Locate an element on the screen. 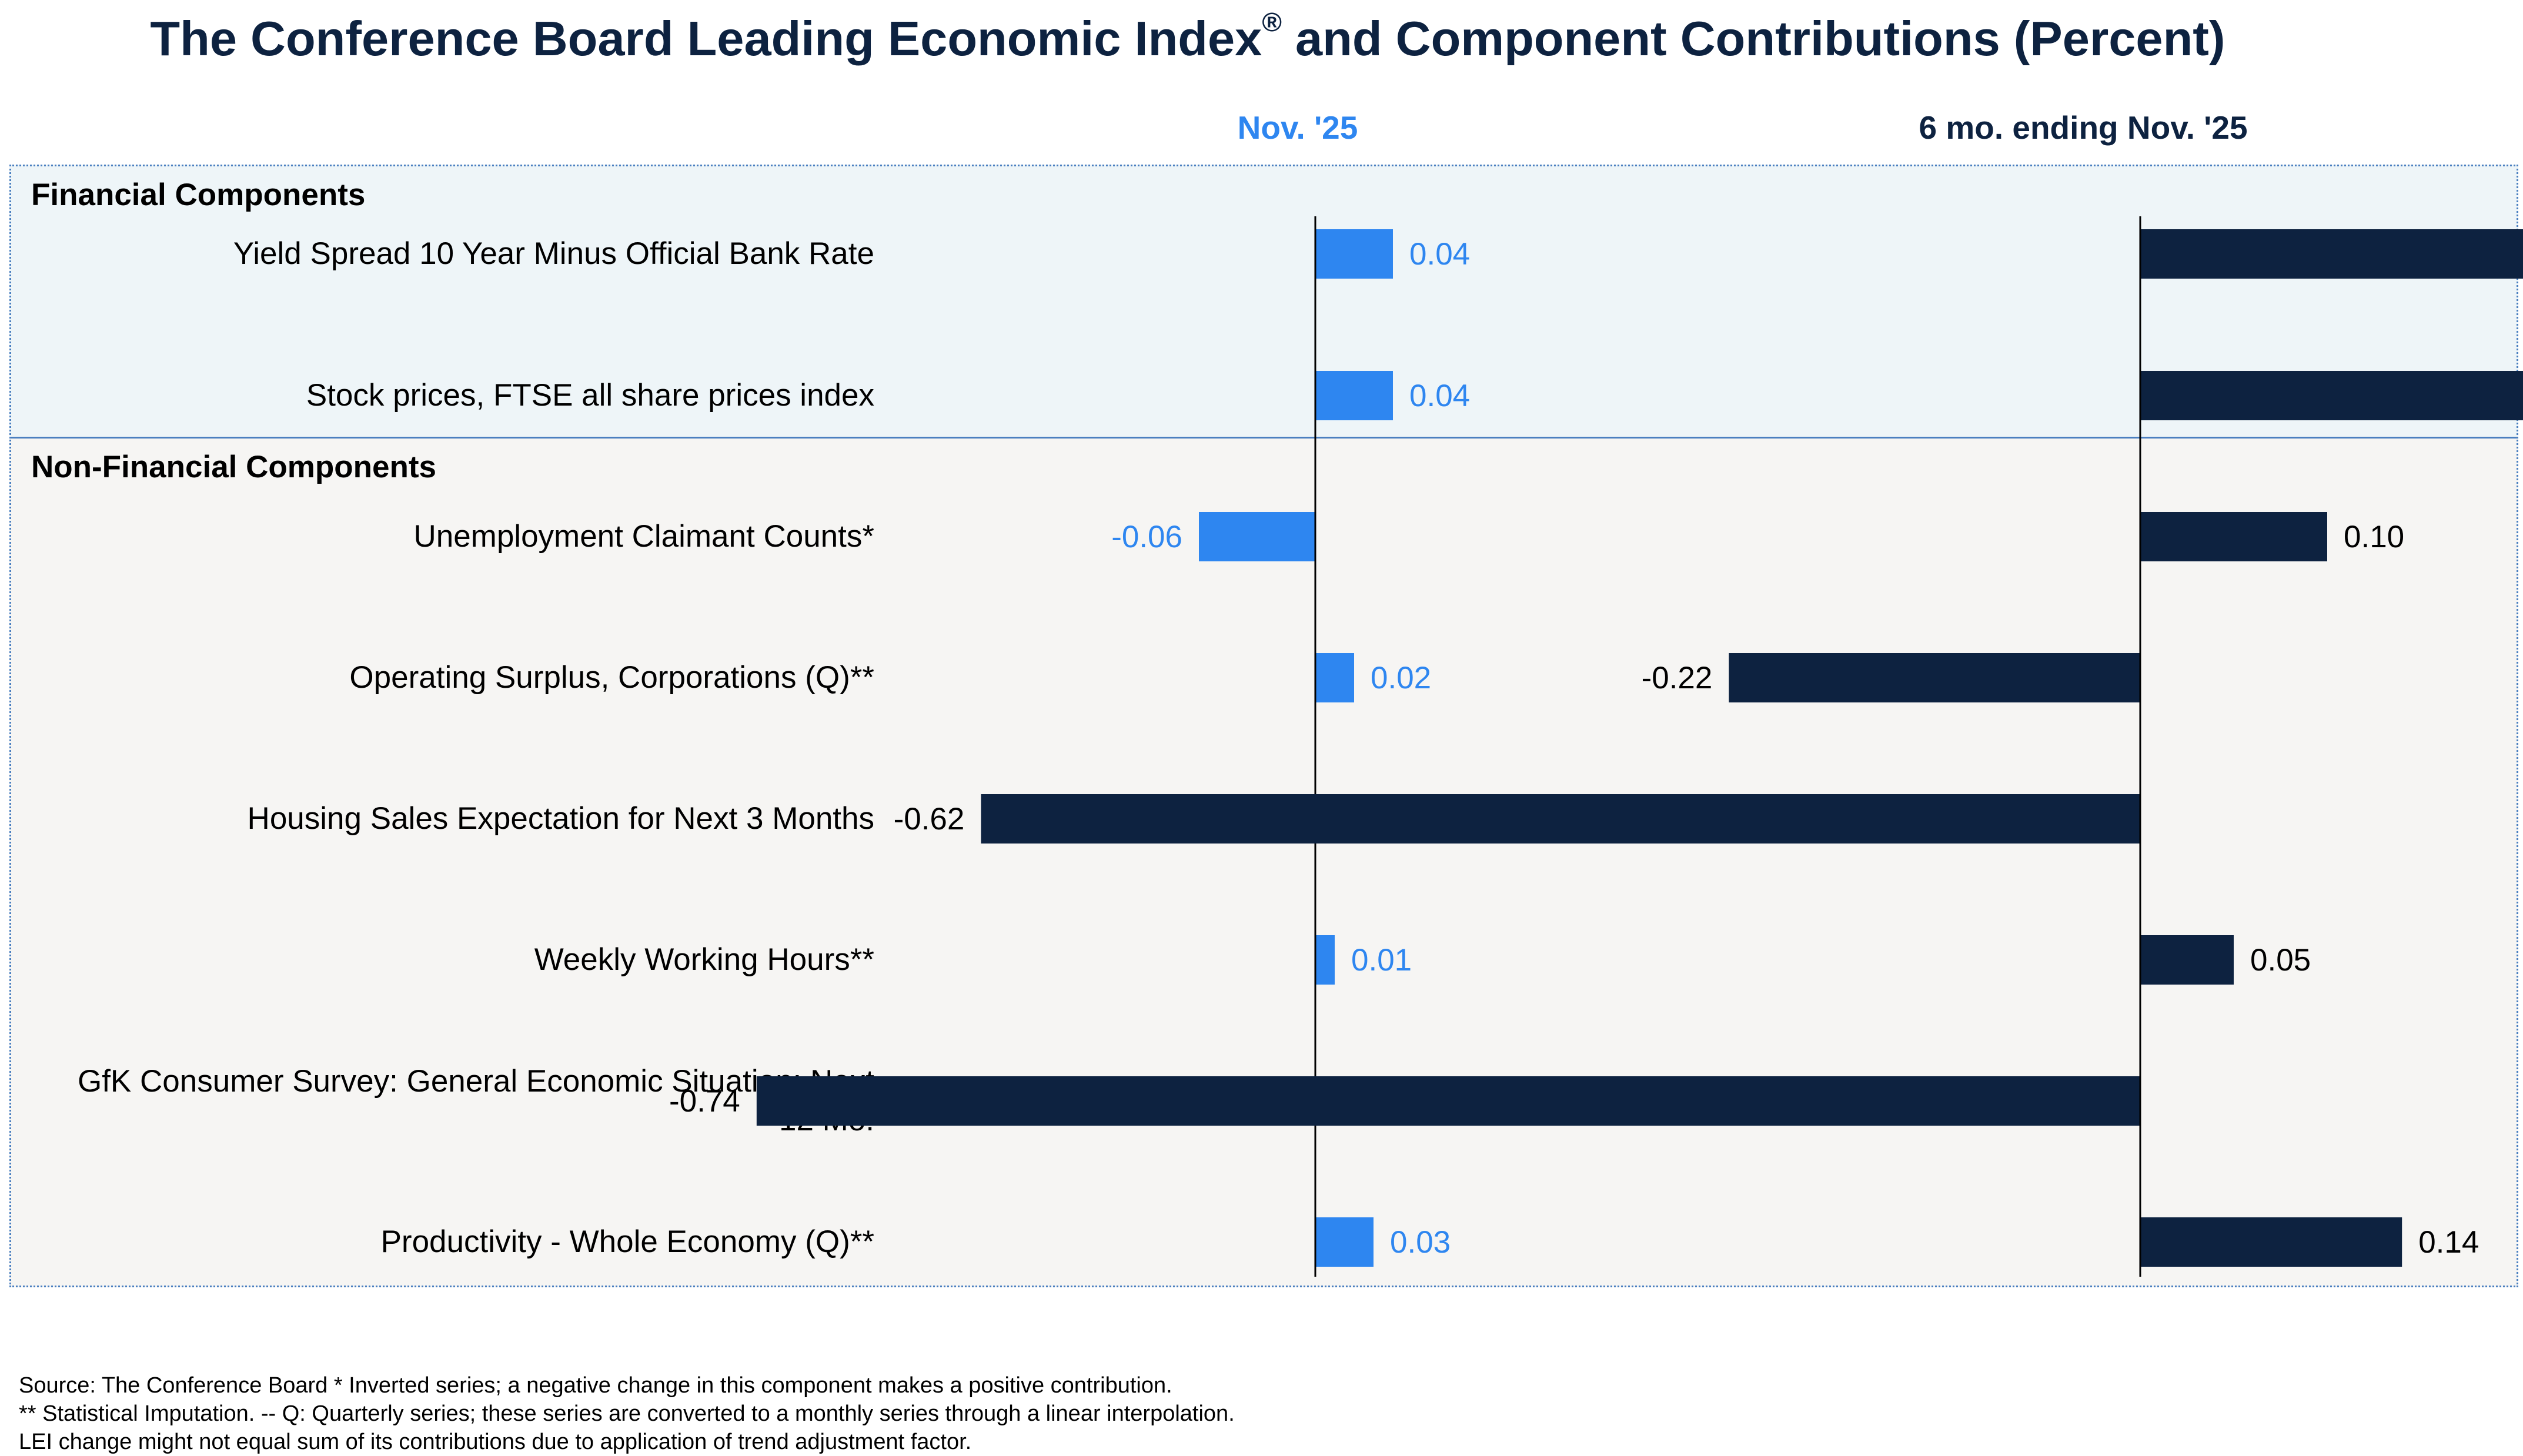 Image resolution: width=2523 pixels, height=1456 pixels. data-label-nov: 0.02 is located at coordinates (1401, 678).